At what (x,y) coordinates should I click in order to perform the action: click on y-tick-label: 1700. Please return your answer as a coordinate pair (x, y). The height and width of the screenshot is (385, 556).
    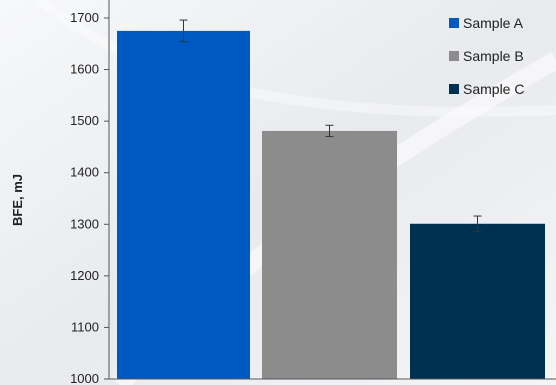
    Looking at the image, I should click on (84, 17).